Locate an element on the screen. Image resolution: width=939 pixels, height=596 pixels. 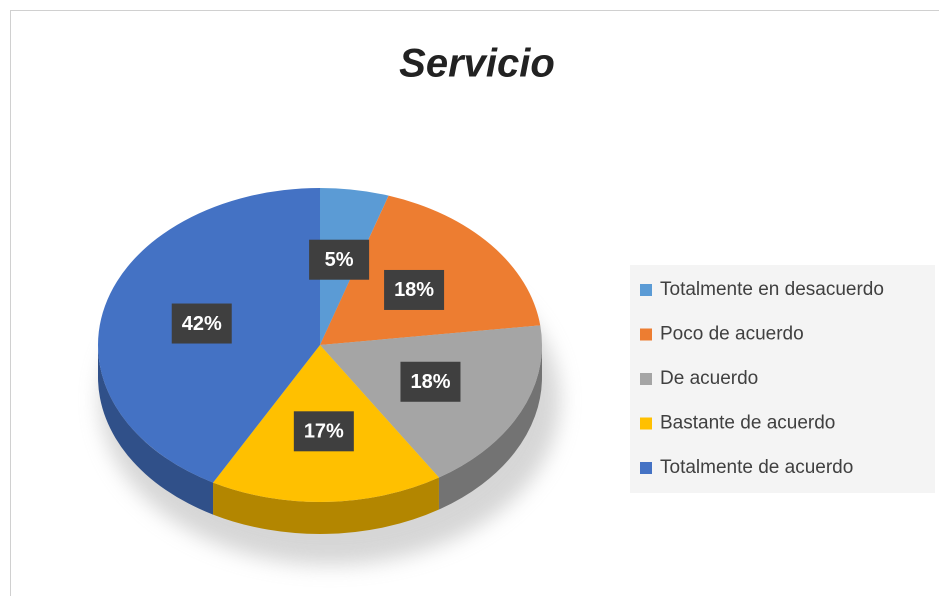
legend-label: Totalmente en desacuerdo is located at coordinates (772, 289).